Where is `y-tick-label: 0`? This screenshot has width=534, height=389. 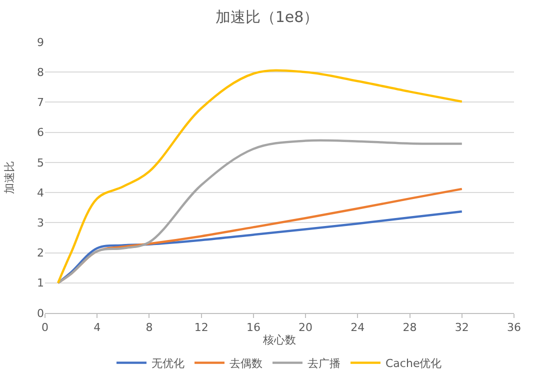
y-tick-label: 0 is located at coordinates (40, 313).